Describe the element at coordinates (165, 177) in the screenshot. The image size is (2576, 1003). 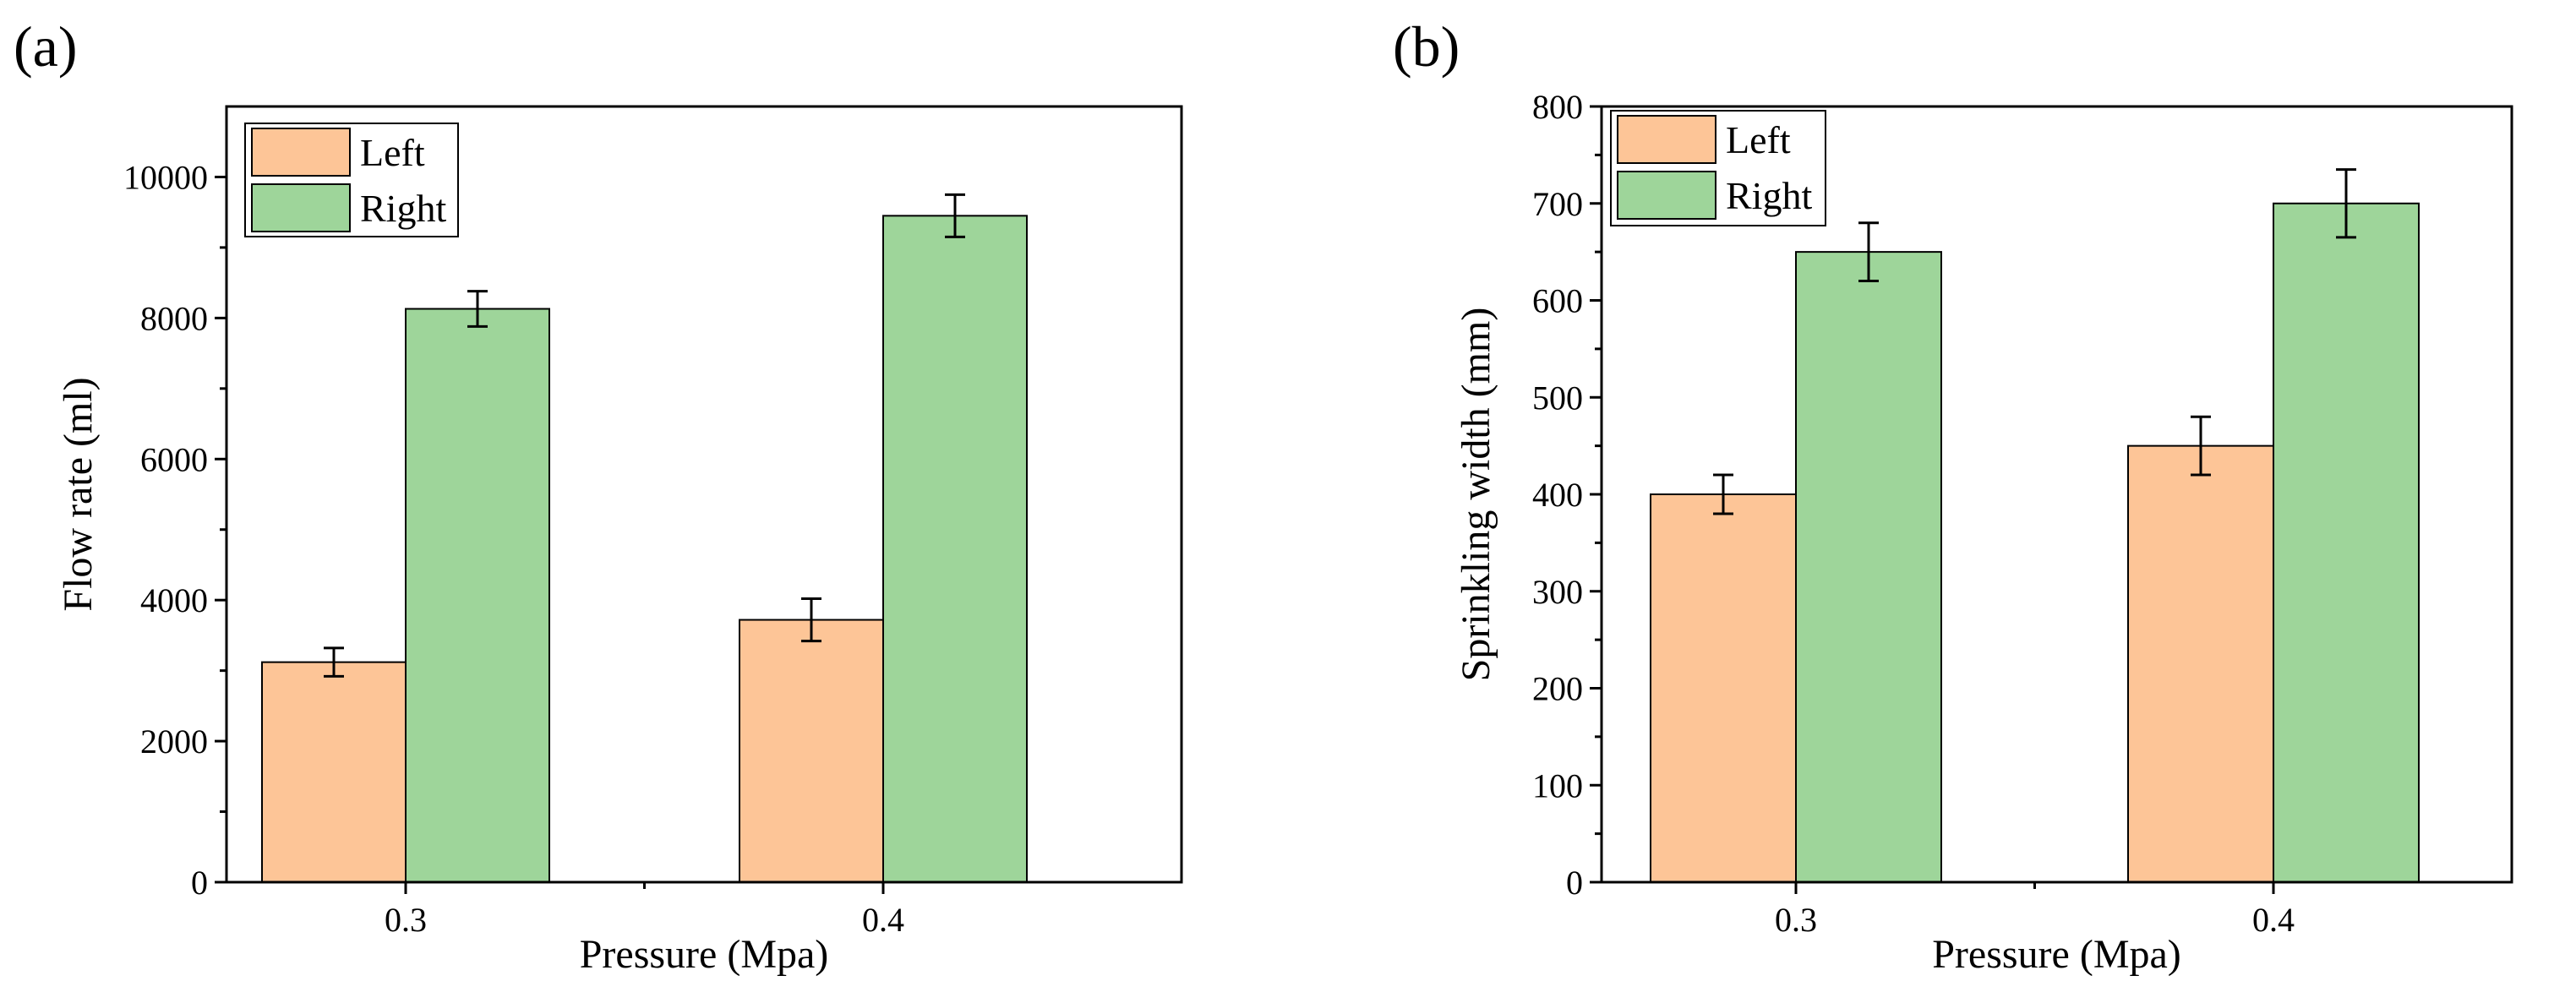
I see `y-tick-label: 10000` at that location.